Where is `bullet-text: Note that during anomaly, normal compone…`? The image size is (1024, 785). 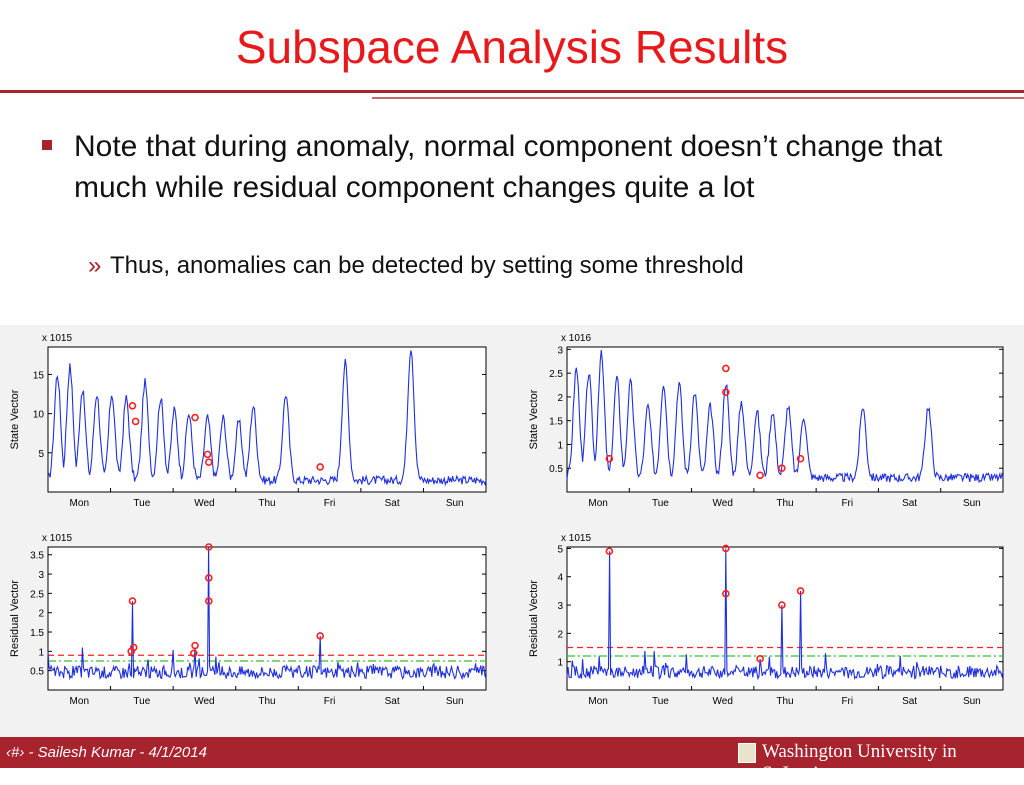
bullet-text: Note that during anomaly, normal compone… is located at coordinates (508, 167).